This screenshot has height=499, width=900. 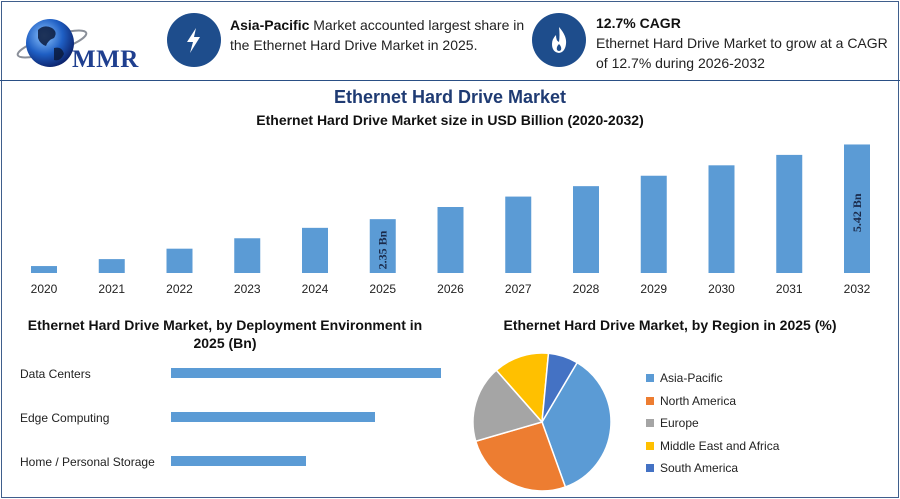 What do you see at coordinates (559, 40) in the screenshot?
I see `flame-icon` at bounding box center [559, 40].